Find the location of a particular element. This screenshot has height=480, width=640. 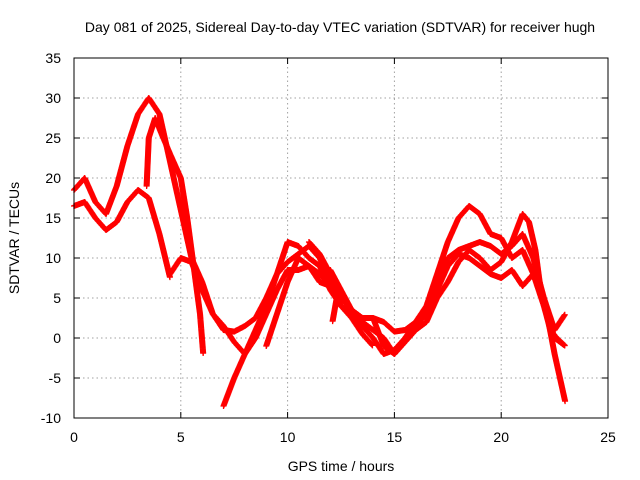

y-tick-label: 35 is located at coordinates (53, 58).